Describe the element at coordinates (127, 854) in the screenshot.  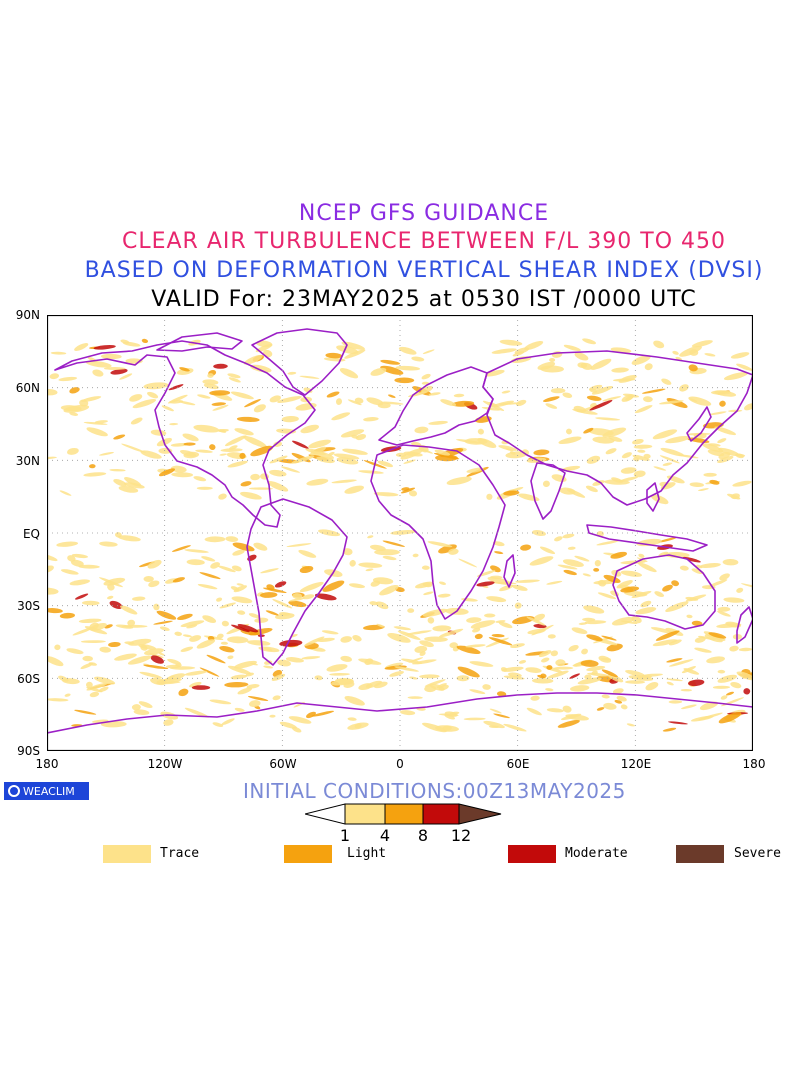
I see `legend-swatch-trace` at that location.